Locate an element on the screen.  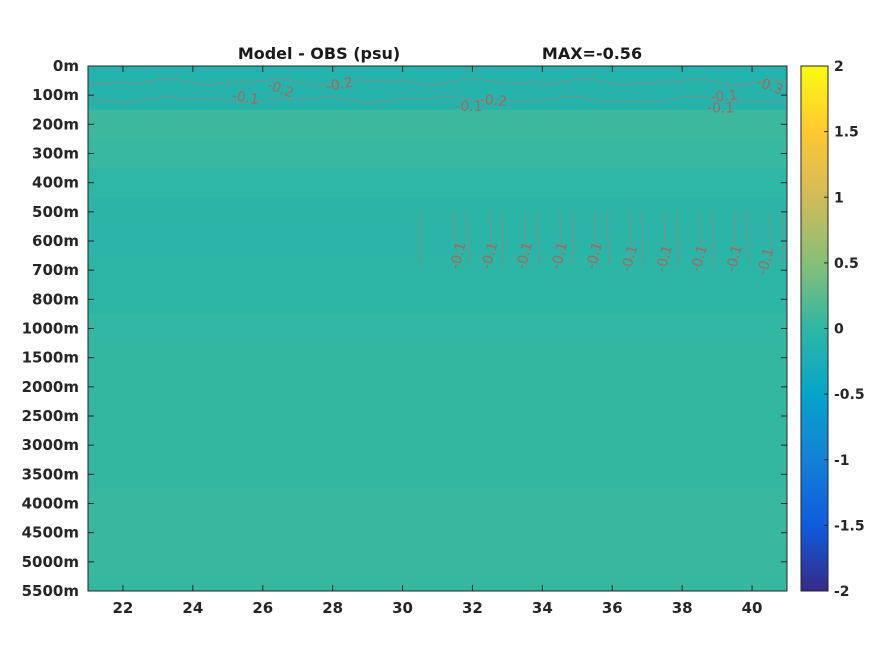
depth-band-400m is located at coordinates (437, 183).